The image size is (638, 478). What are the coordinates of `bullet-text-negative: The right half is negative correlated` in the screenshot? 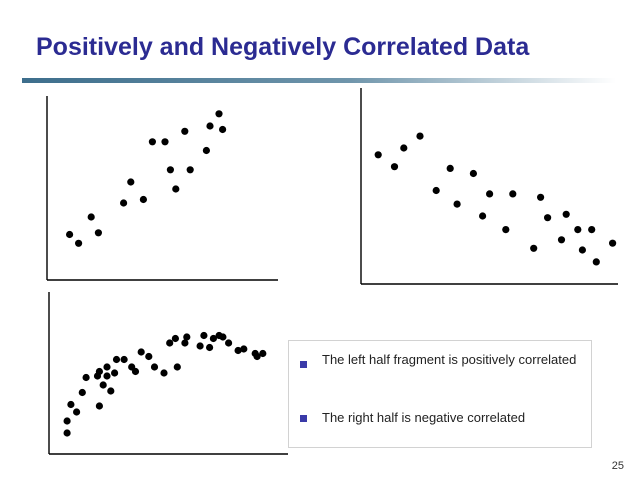 It's located at (424, 417).